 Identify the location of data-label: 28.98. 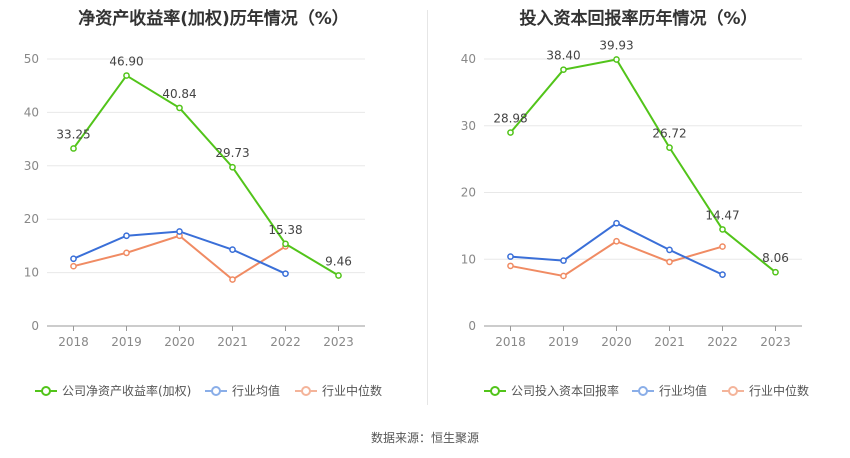
(510, 119).